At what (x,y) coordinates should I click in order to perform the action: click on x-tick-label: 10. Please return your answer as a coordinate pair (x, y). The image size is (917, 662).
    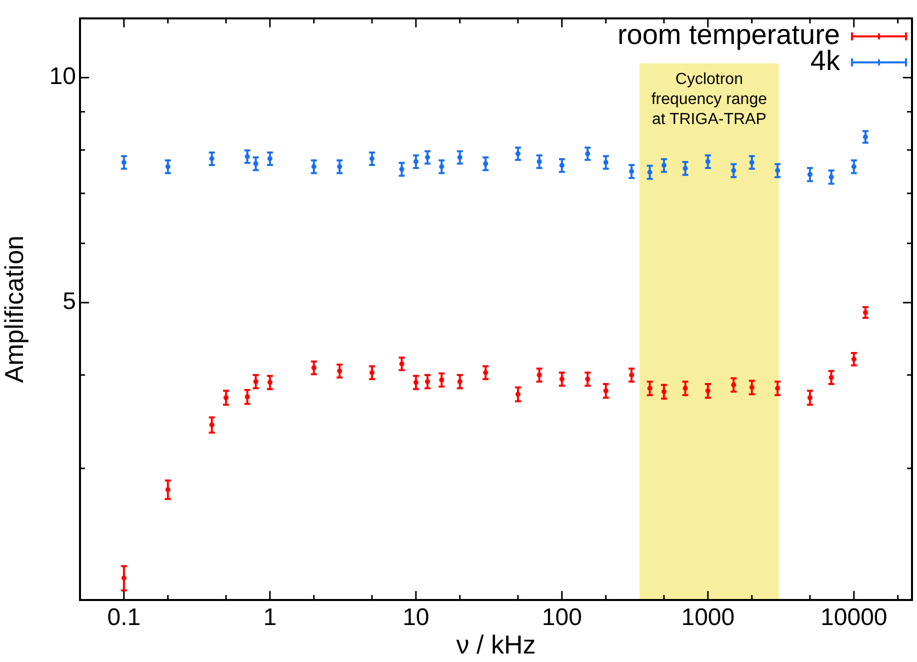
    Looking at the image, I should click on (416, 618).